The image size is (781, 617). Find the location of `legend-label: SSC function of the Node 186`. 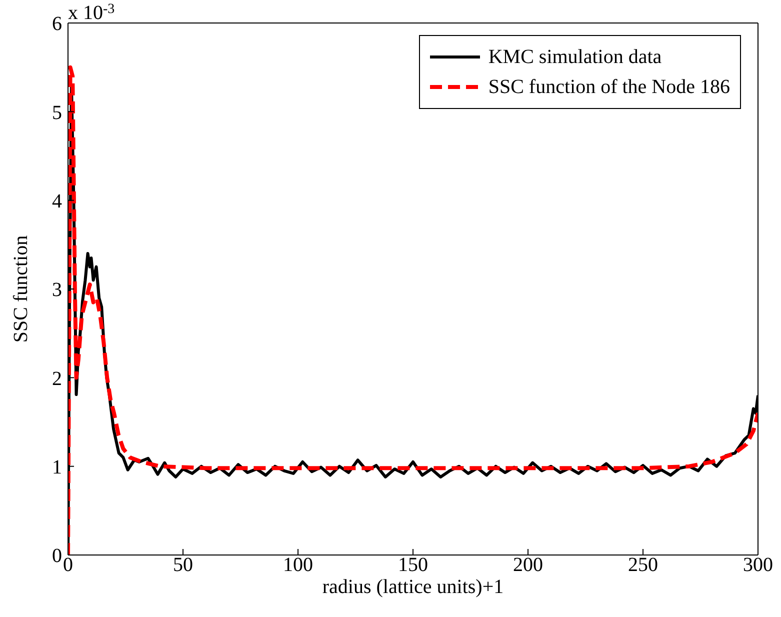

legend-label: SSC function of the Node 186 is located at coordinates (609, 87).